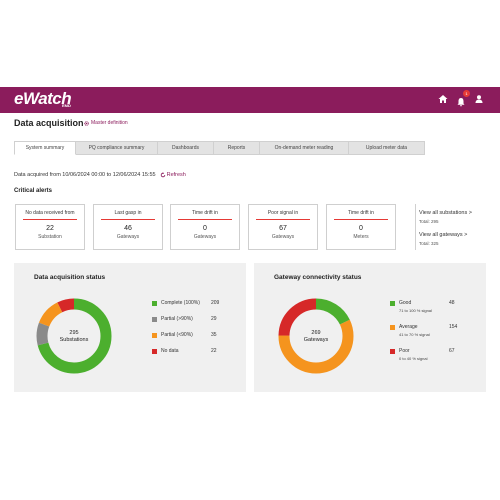 The width and height of the screenshot is (500, 500). What do you see at coordinates (429, 221) in the screenshot?
I see `substations-total: Total: 295` at bounding box center [429, 221].